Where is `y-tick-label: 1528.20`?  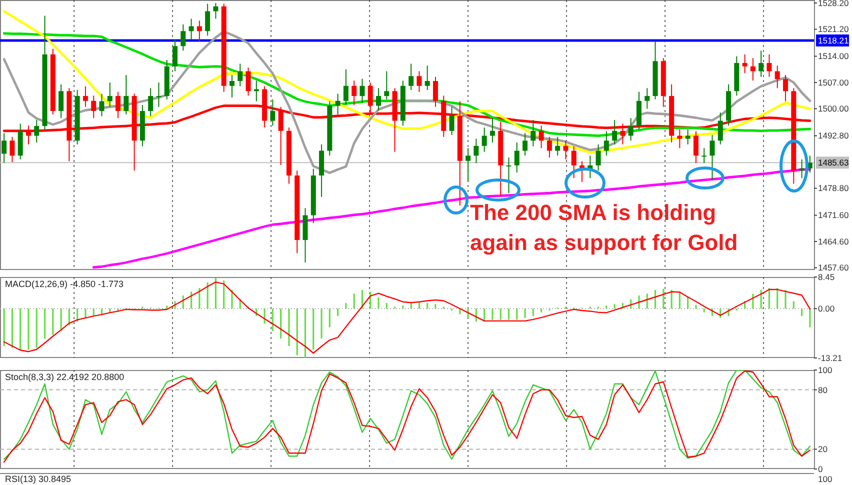
y-tick-label: 1528.20 is located at coordinates (833, 4).